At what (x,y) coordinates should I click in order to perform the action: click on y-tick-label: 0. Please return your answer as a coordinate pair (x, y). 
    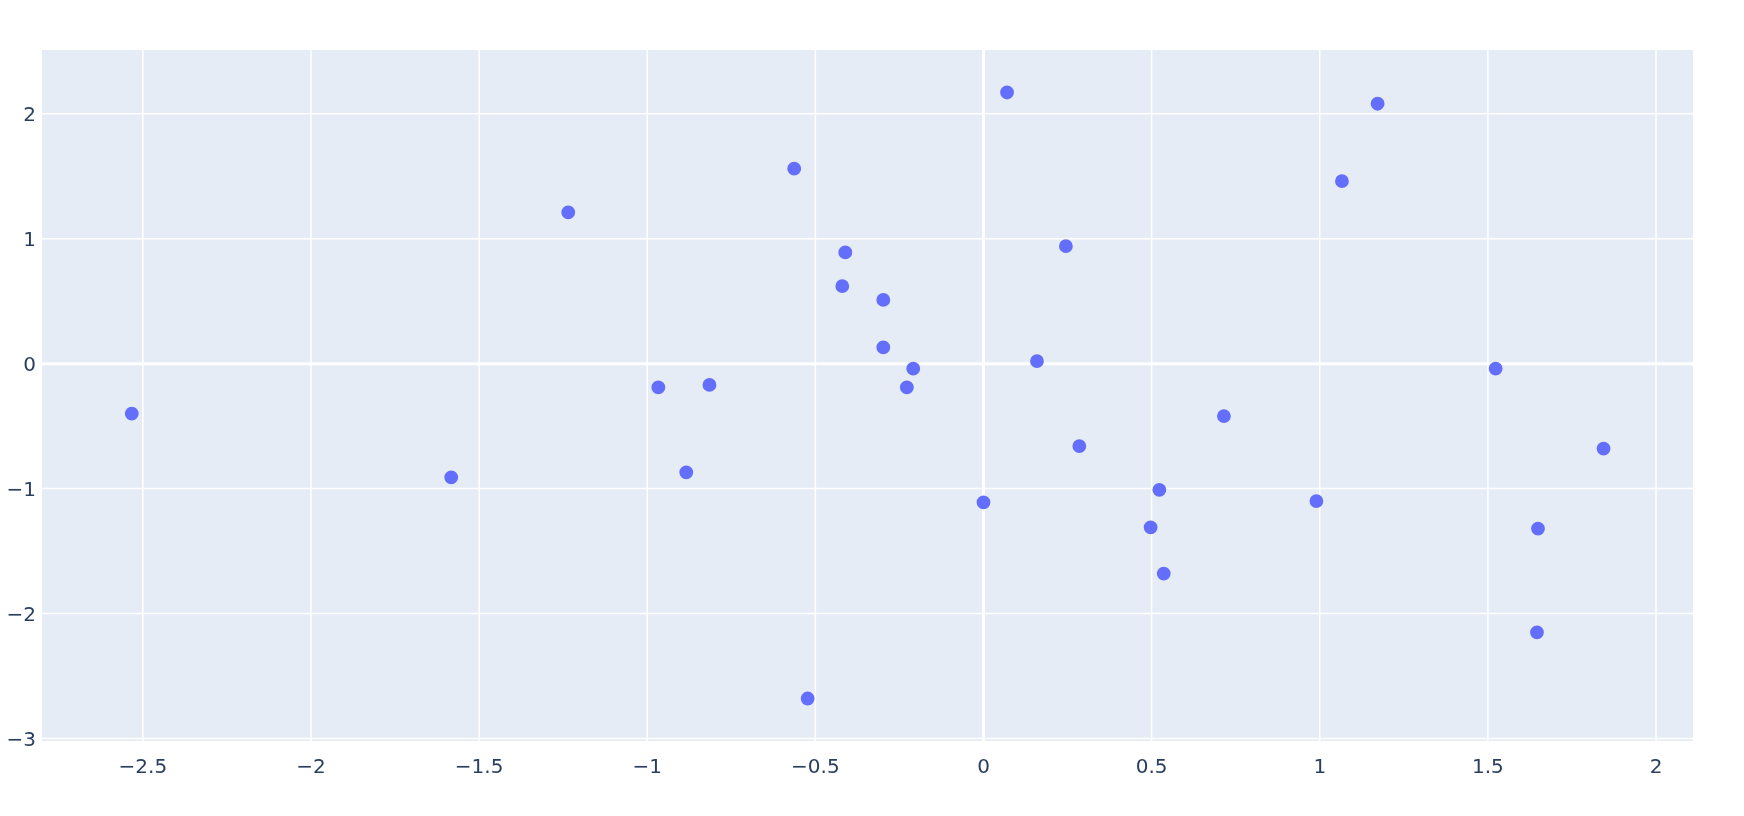
    Looking at the image, I should click on (29, 363).